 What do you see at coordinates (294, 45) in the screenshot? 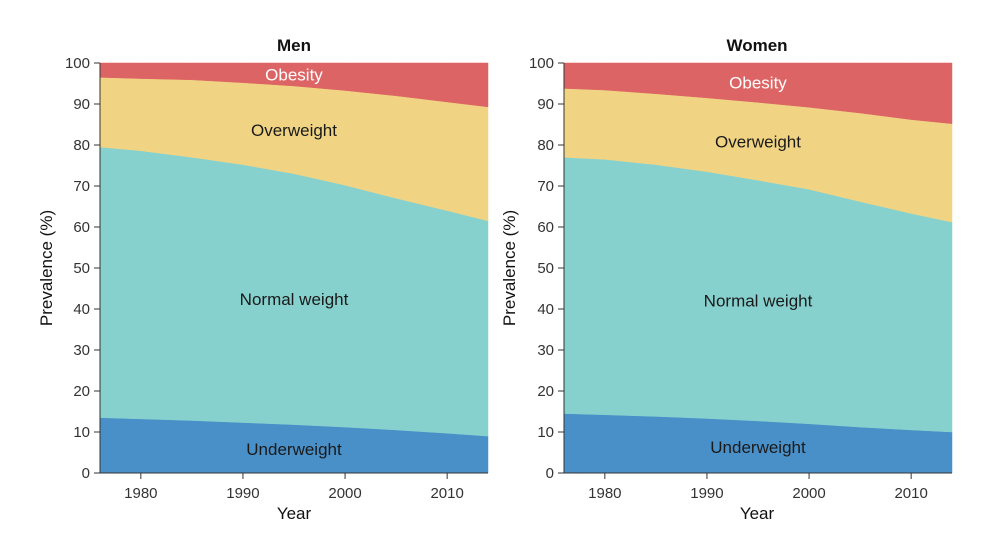
I see `chart-title: Men` at bounding box center [294, 45].